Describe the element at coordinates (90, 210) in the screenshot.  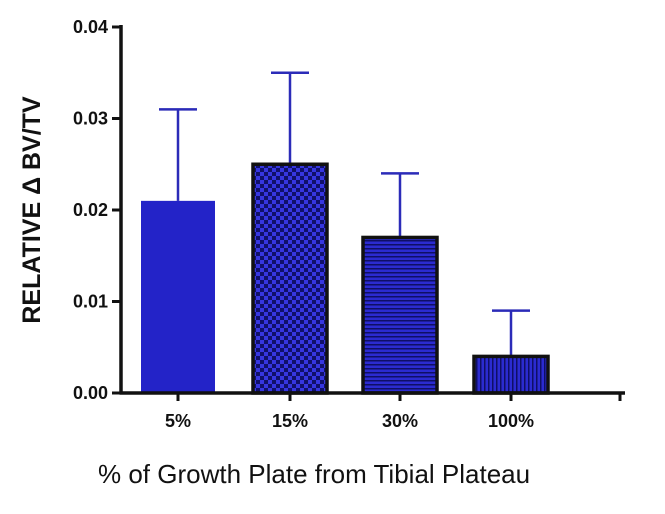
I see `y-tick-label: 0.02` at that location.